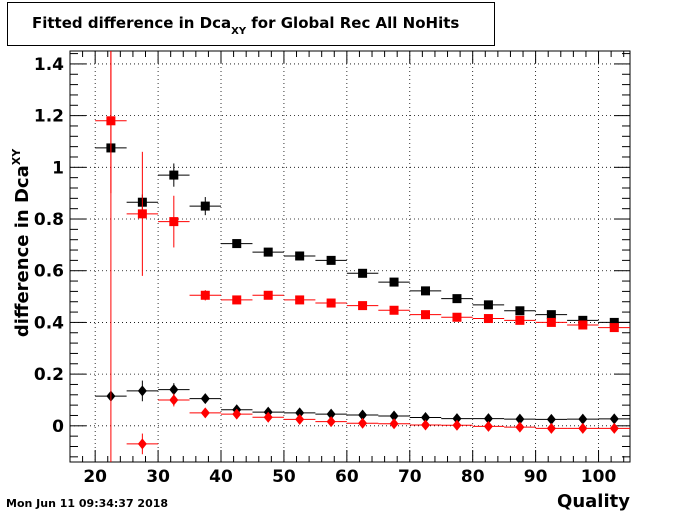 The width and height of the screenshot is (700, 514). What do you see at coordinates (49, 323) in the screenshot?
I see `y-tick-label: 0.4` at bounding box center [49, 323].